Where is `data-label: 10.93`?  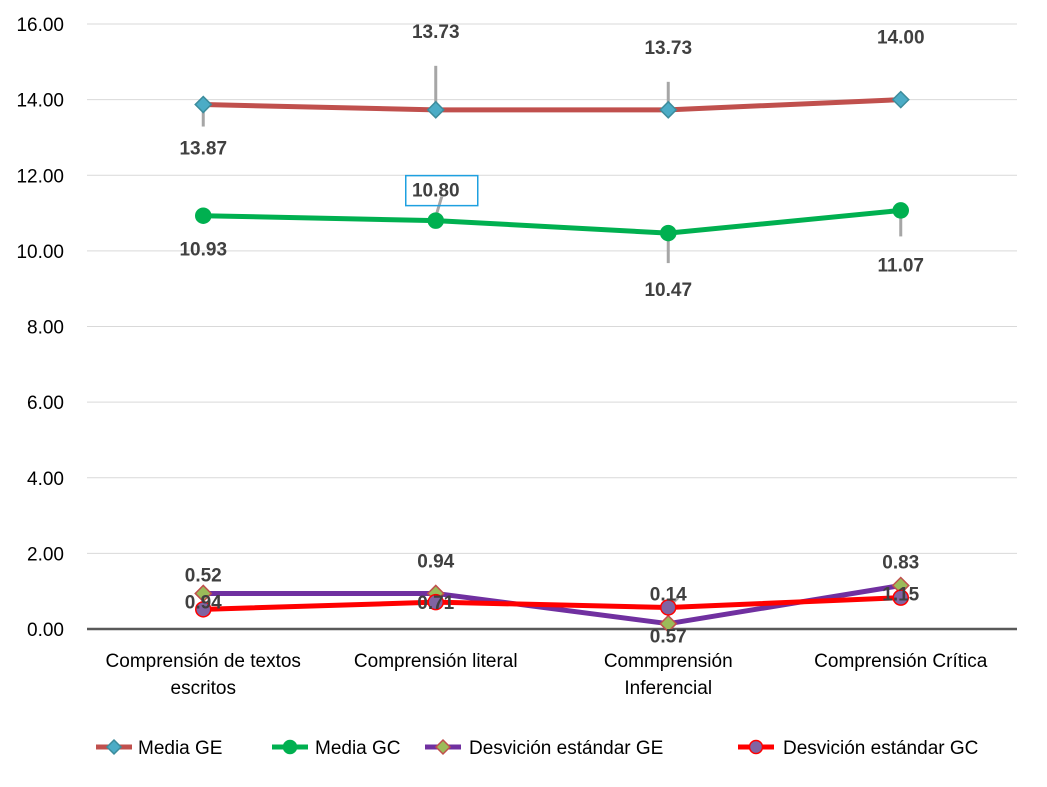 data-label: 10.93 is located at coordinates (203, 250).